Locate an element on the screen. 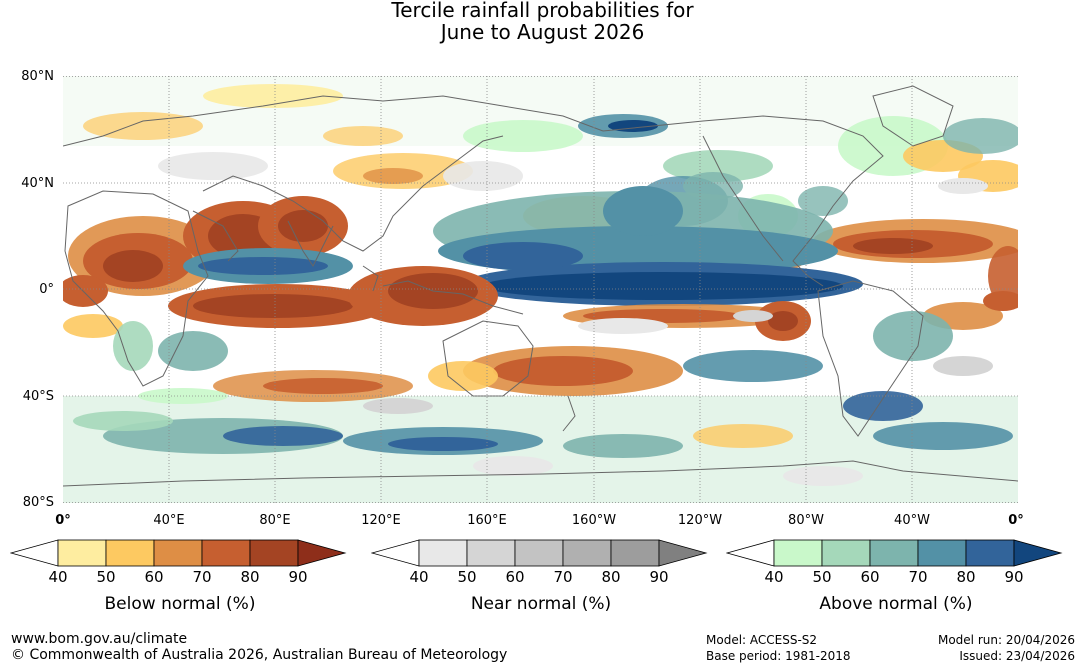  colorbar-above-normal is located at coordinates (894, 553).